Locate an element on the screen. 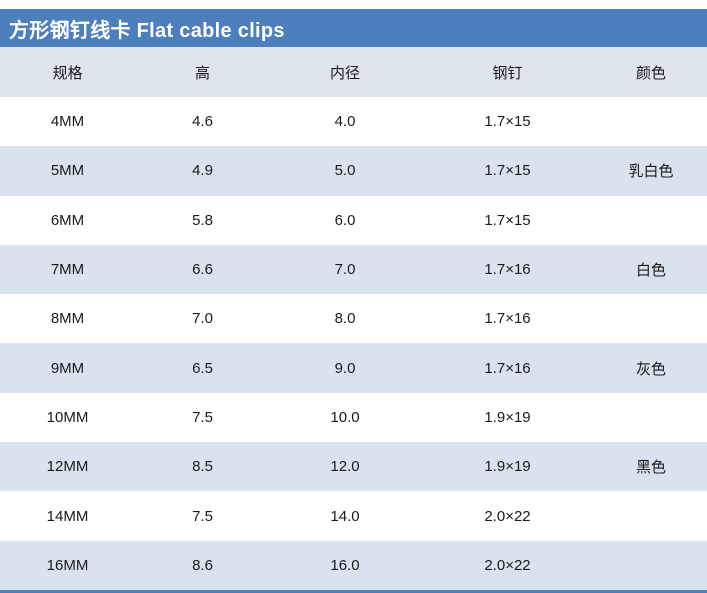 Image resolution: width=707 pixels, height=593 pixels. table-row-4mm: 4MM 4.6 4.0 1.7×15 is located at coordinates (353, 122).